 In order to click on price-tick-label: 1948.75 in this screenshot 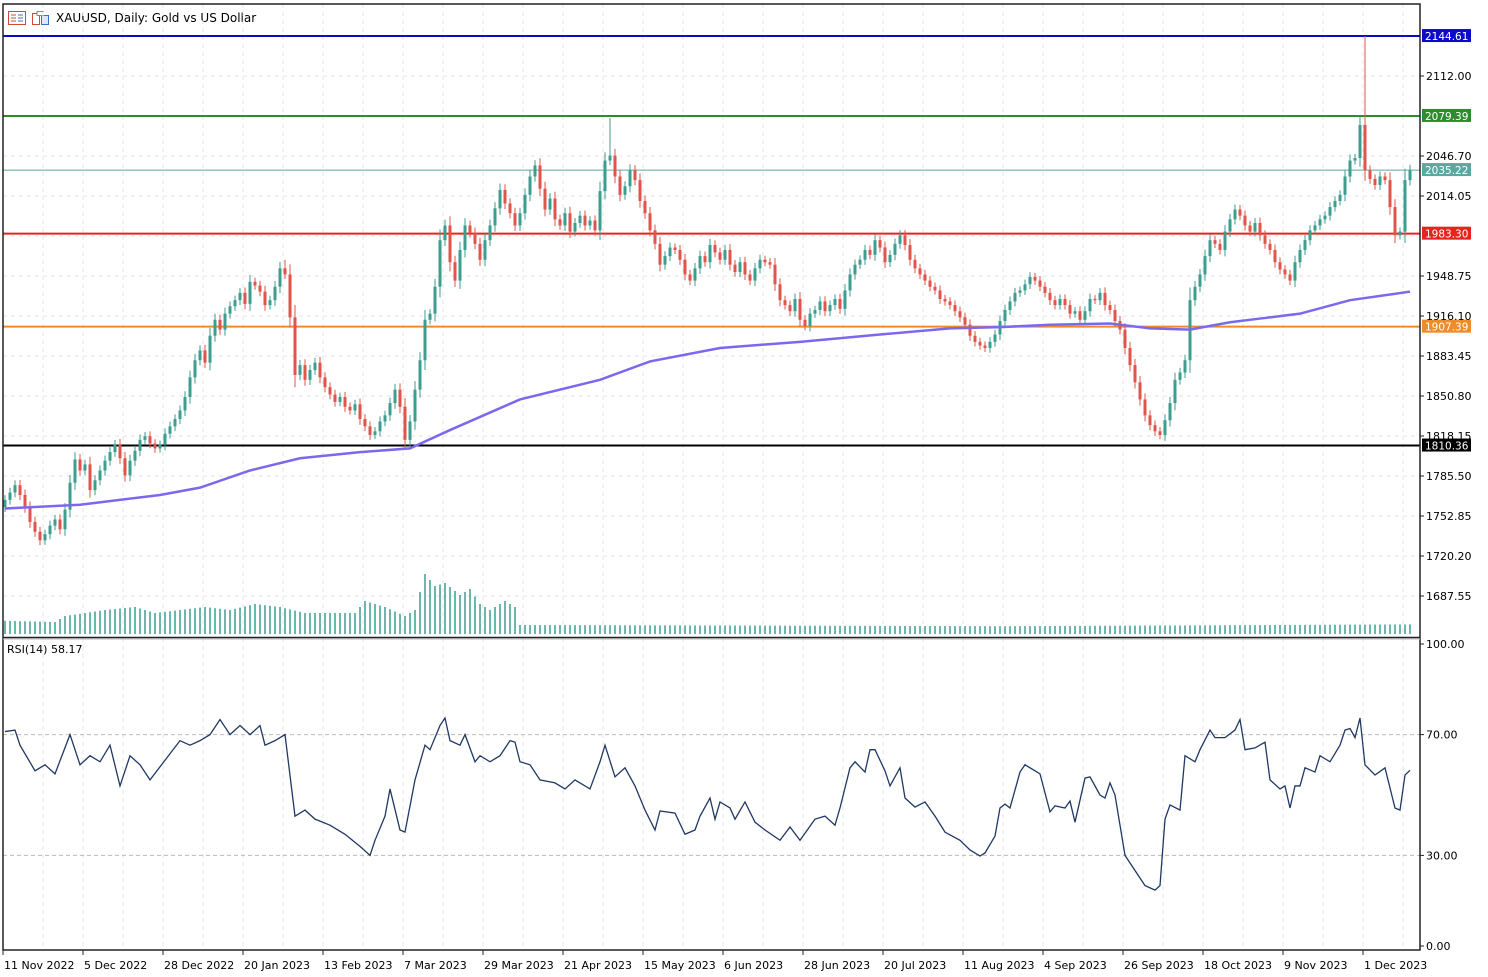, I will do `click(1449, 276)`.